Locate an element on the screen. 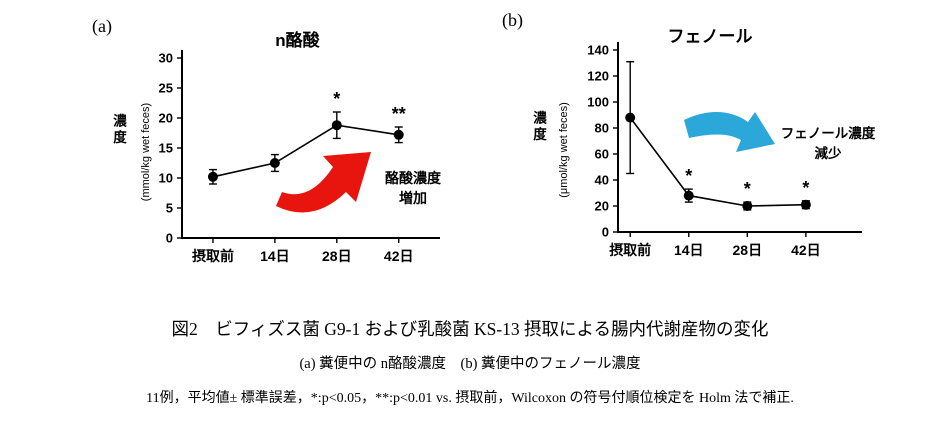 The height and width of the screenshot is (429, 940). chart-a-annotation-line1: 酪酸濃度 is located at coordinates (413, 178).